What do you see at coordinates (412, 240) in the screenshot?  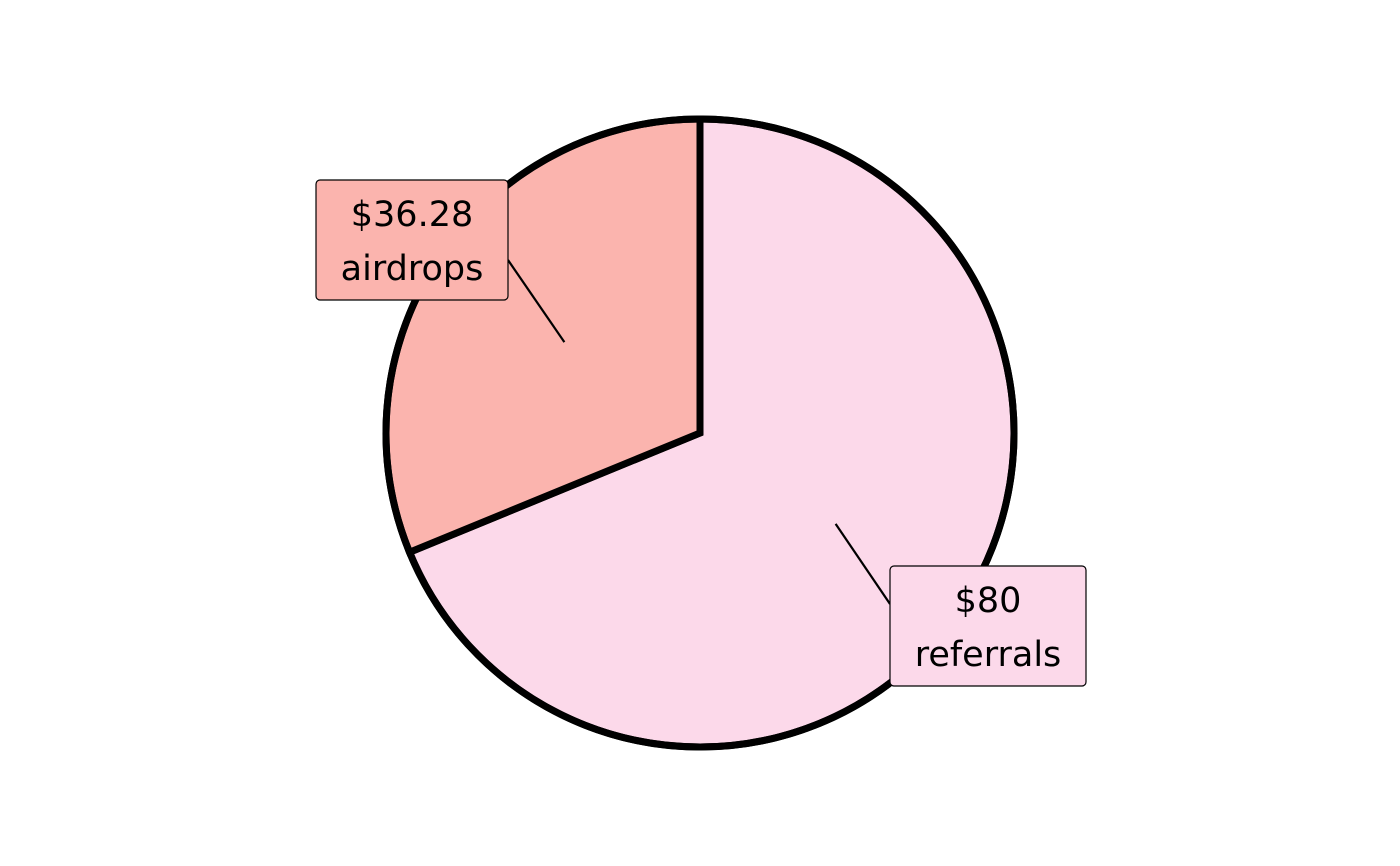 I see `label-box-airdrops` at bounding box center [412, 240].